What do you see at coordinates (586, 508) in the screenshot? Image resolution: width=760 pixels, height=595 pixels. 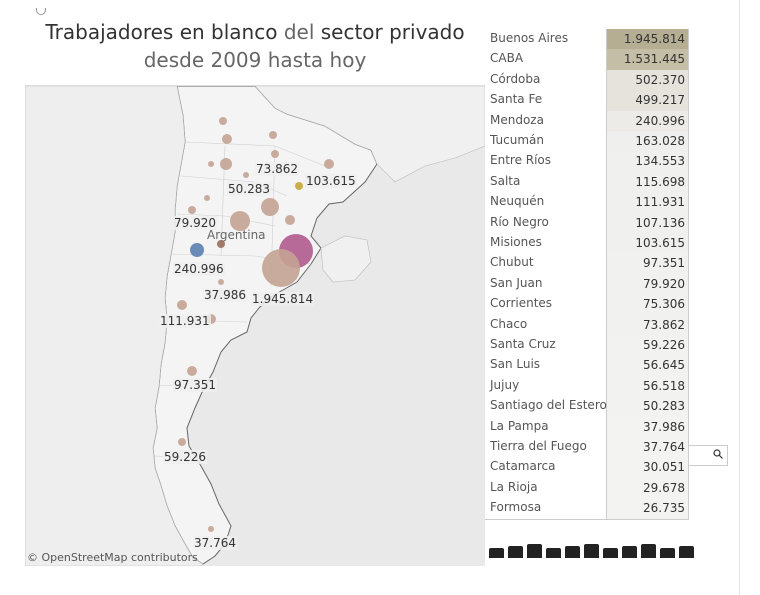 I see `table-row: Formosa 26.735` at bounding box center [586, 508].